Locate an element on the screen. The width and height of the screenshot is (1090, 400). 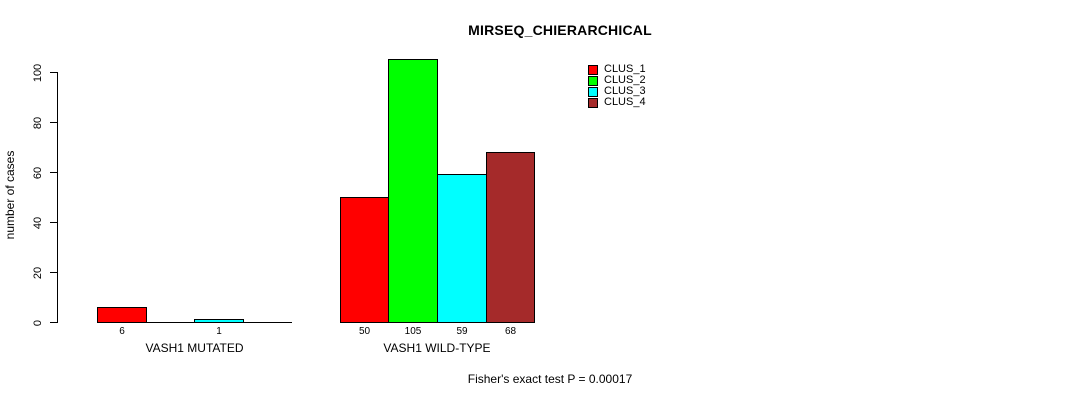
bar-value-label: 50 is located at coordinates (364, 331).